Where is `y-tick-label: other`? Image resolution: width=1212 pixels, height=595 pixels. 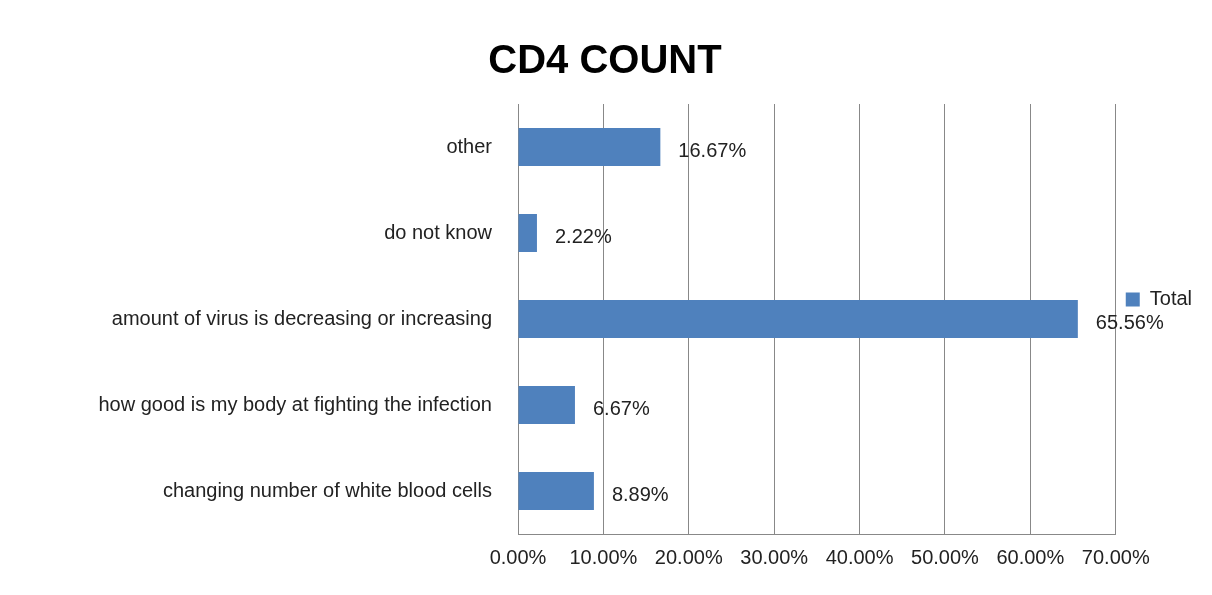
y-tick-label: other is located at coordinates (469, 145).